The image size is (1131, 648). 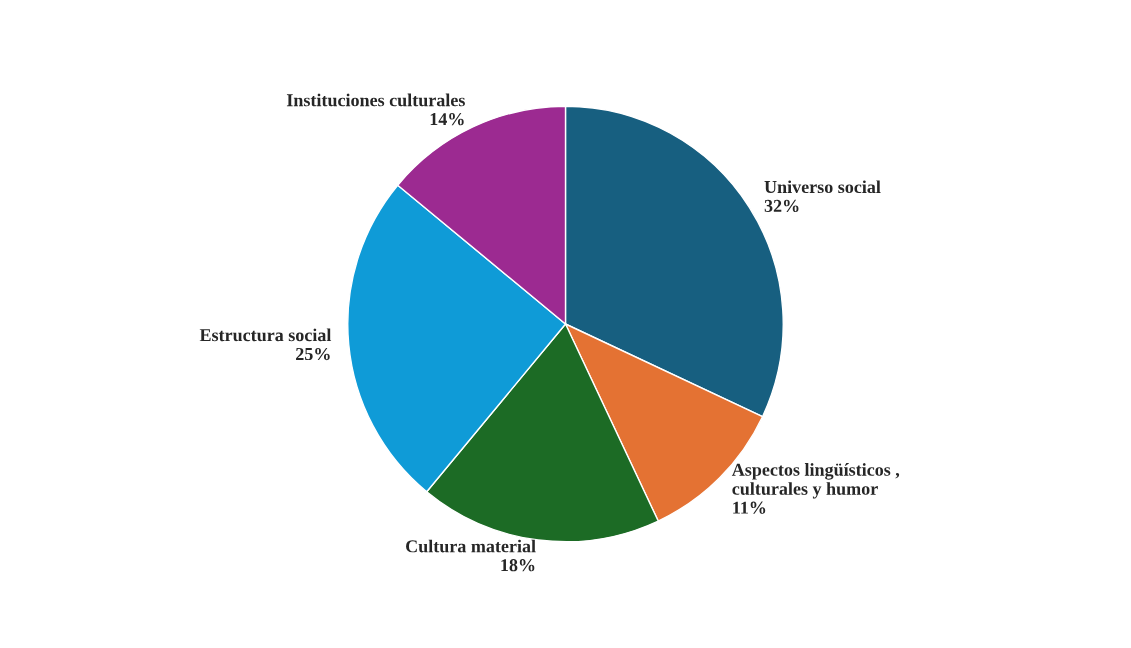 What do you see at coordinates (518, 565) in the screenshot?
I see `data-label: 18%` at bounding box center [518, 565].